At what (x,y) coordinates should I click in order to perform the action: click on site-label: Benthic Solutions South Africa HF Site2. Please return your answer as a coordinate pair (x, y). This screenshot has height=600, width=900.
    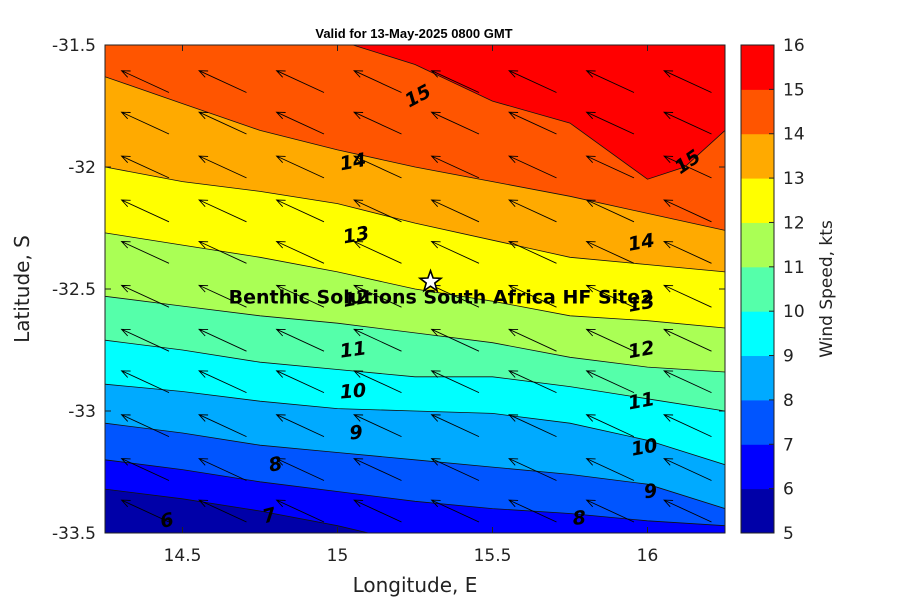
    Looking at the image, I should click on (441, 298).